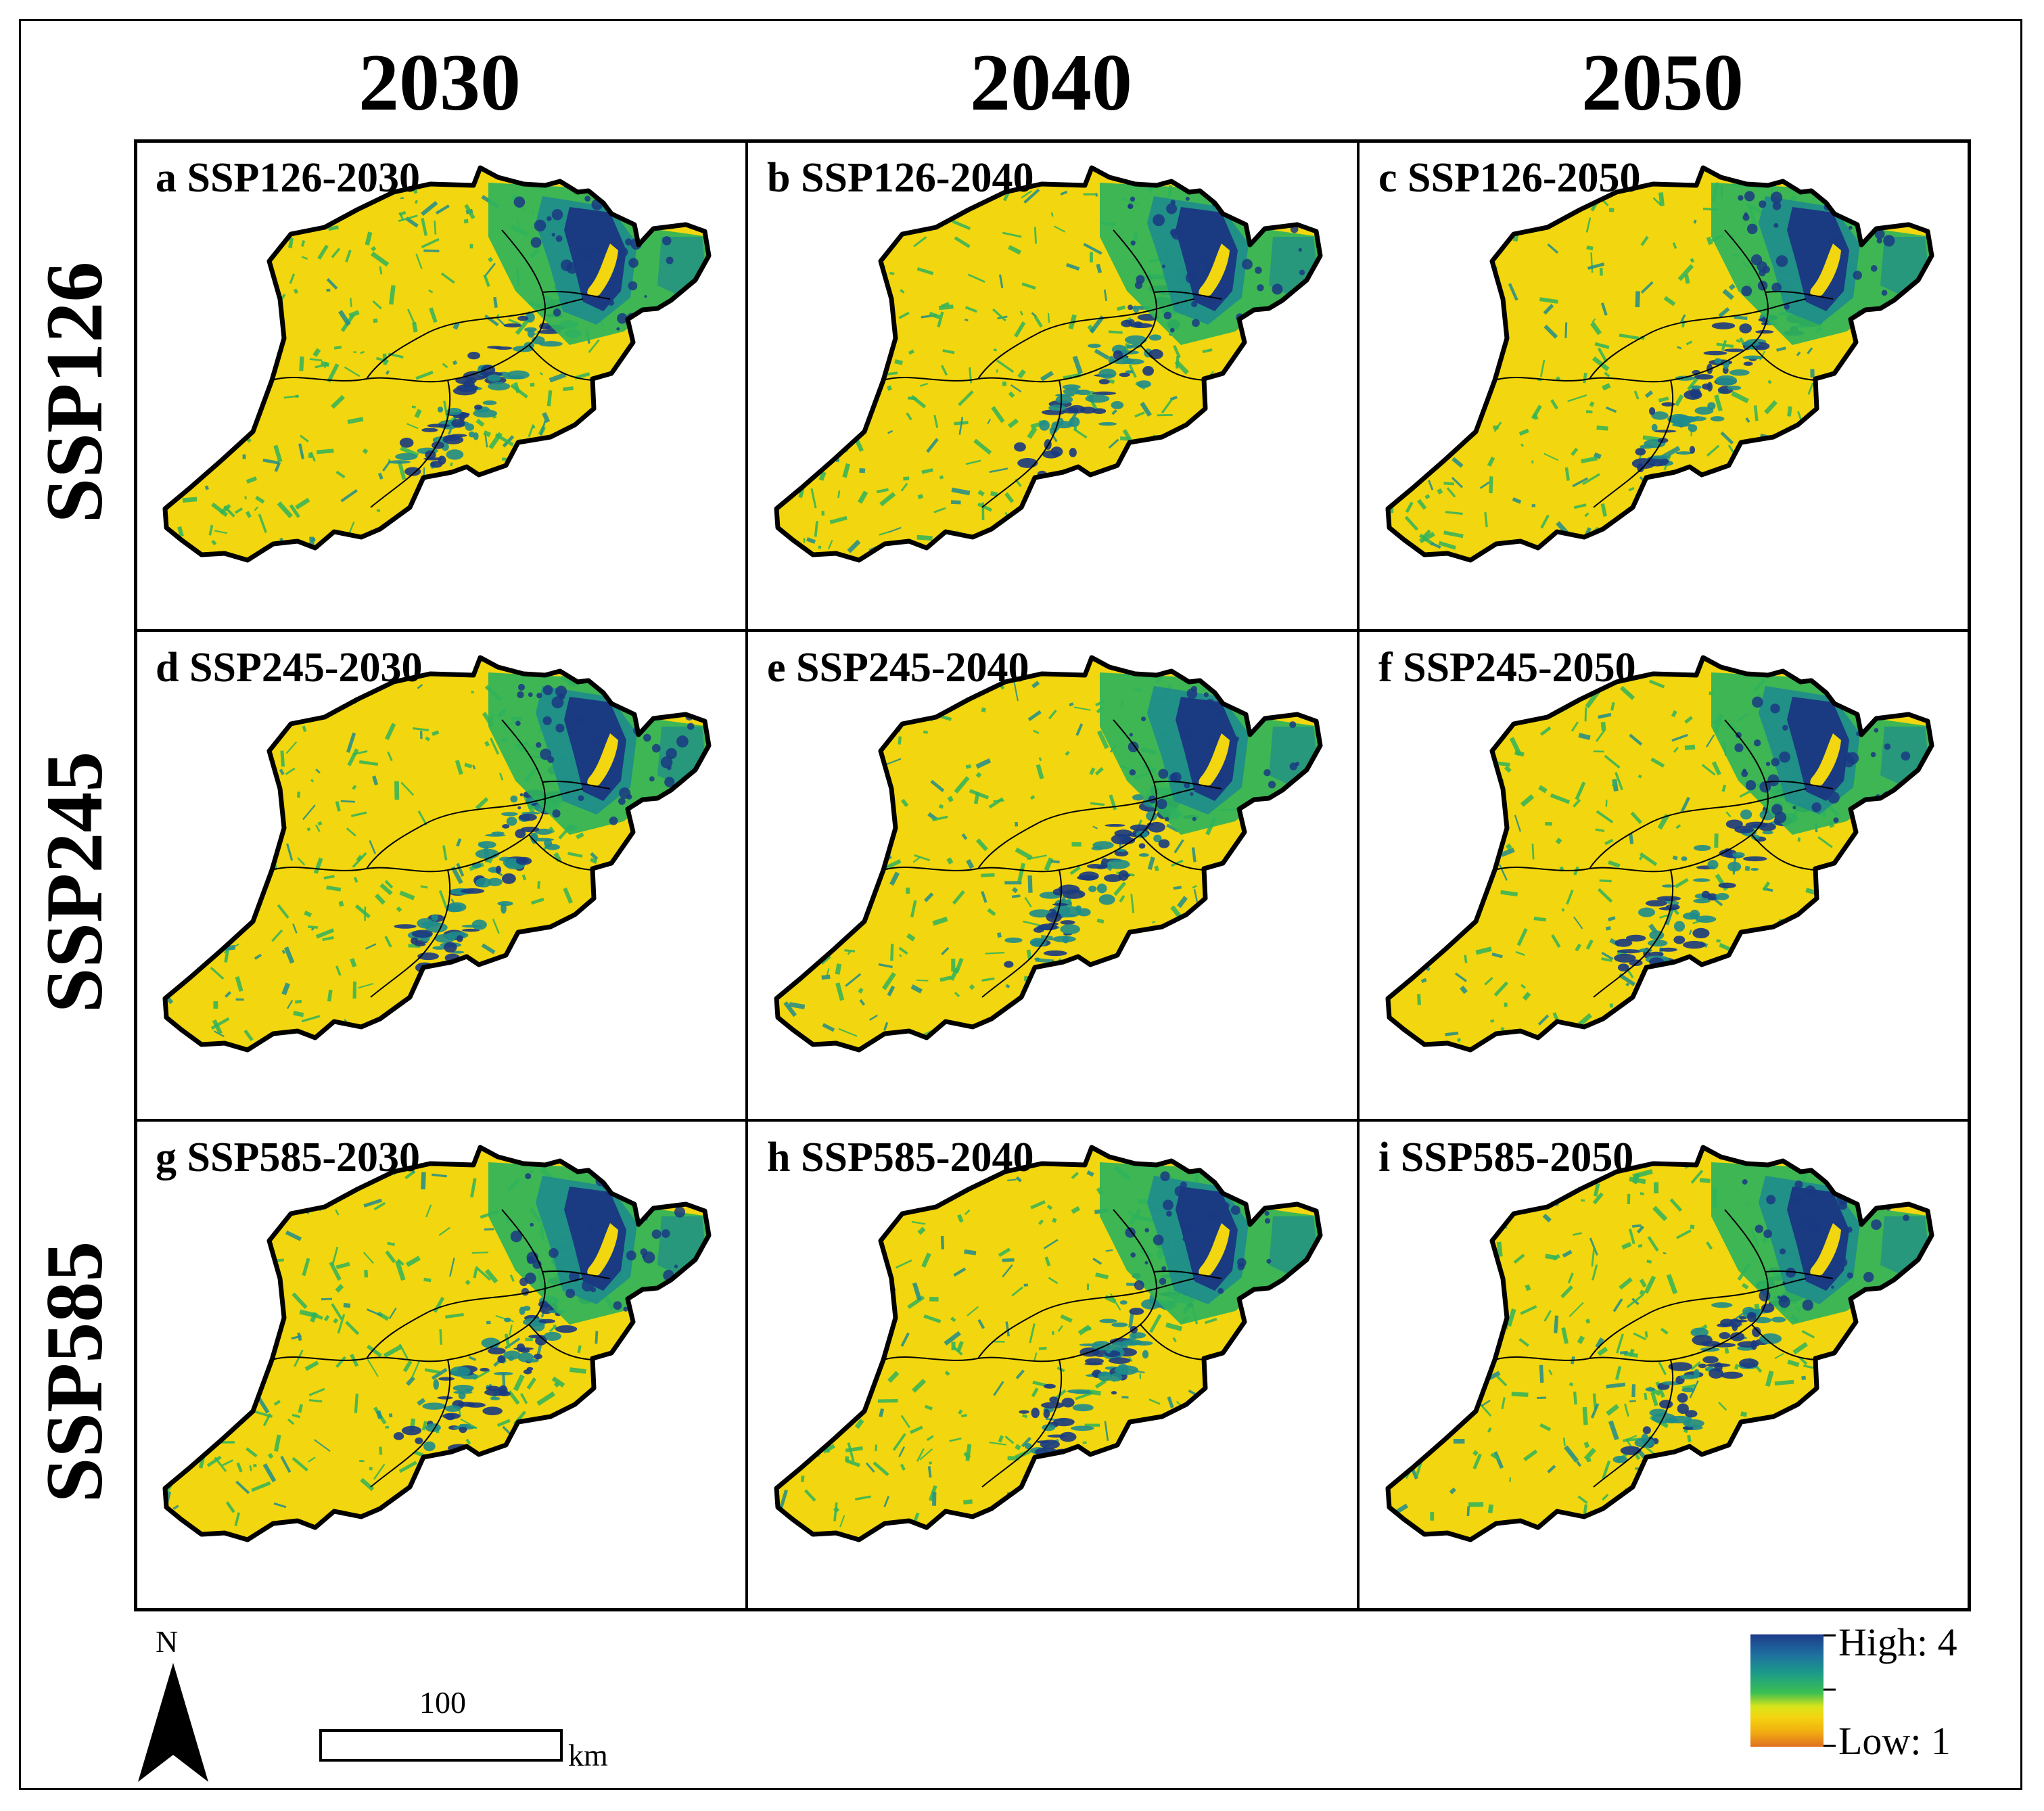 This screenshot has width=2044, height=1811. I want to click on row-header-ssp585: SSP585, so click(74, 1372).